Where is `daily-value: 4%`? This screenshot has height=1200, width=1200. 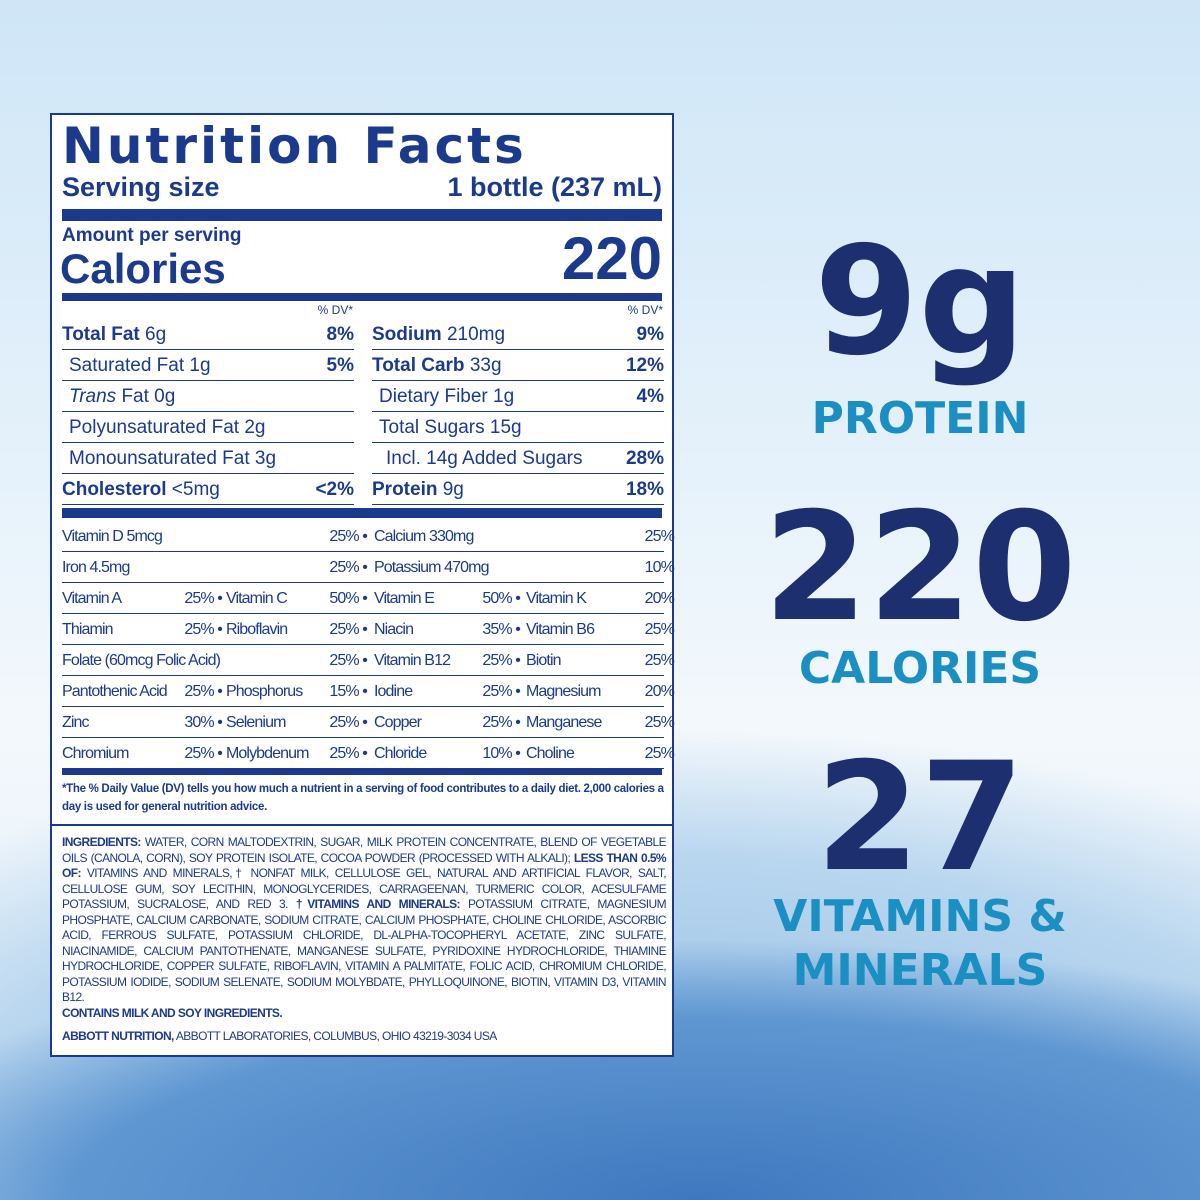 daily-value: 4% is located at coordinates (650, 396).